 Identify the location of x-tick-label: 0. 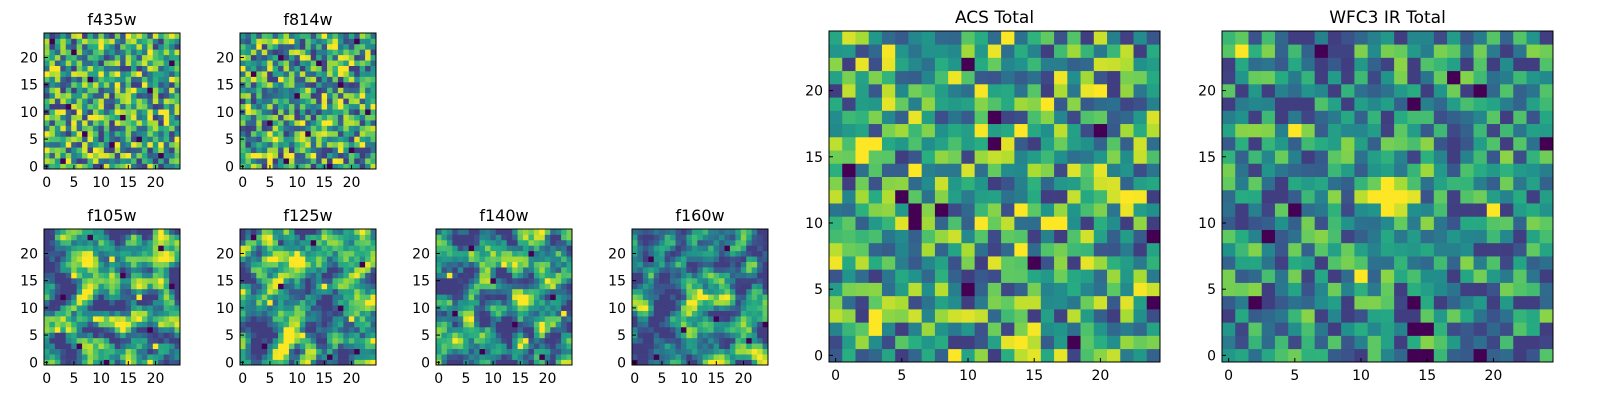
(242, 379).